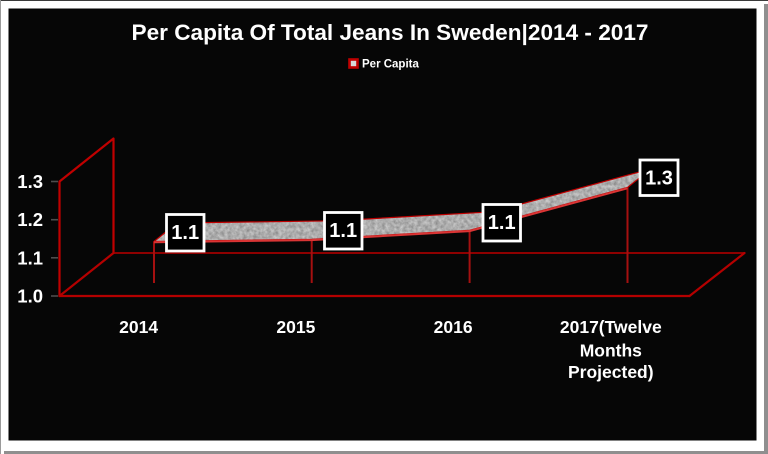 Image resolution: width=768 pixels, height=454 pixels. I want to click on svg-text: Per Capita, so click(390, 65).